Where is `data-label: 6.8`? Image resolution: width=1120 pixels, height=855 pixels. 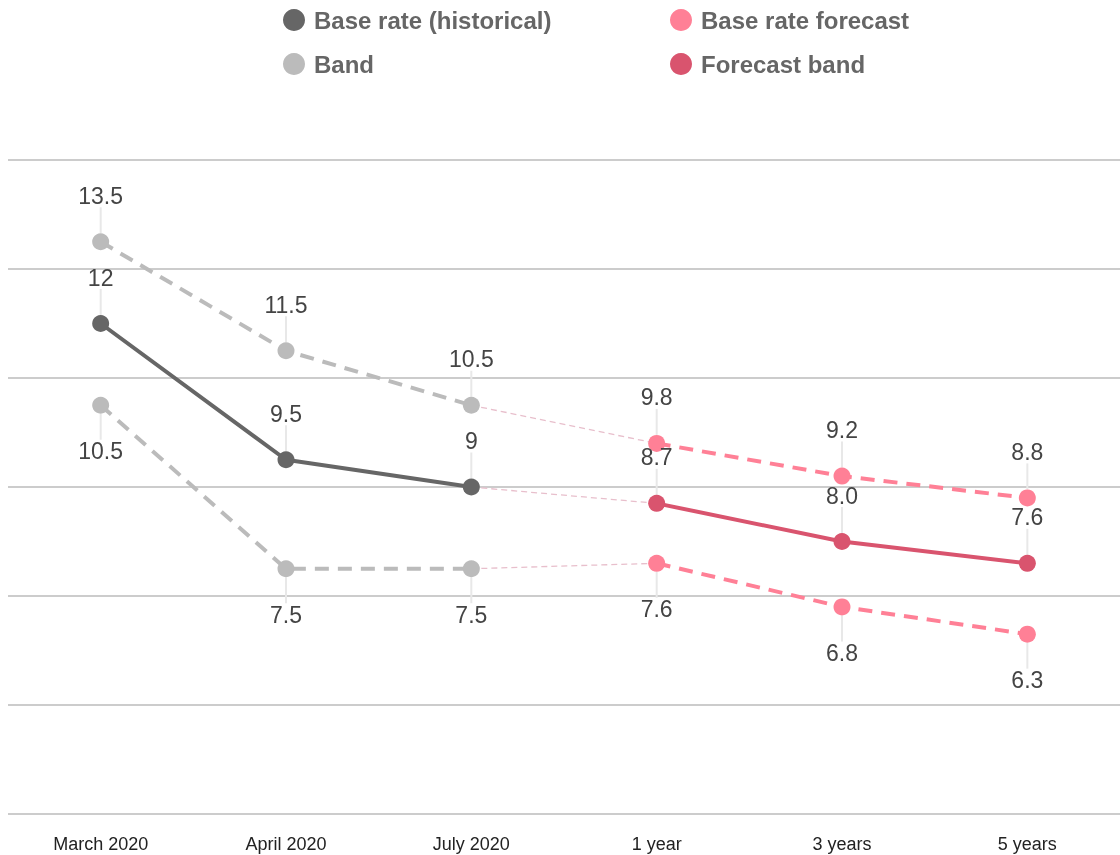
data-label: 6.8 is located at coordinates (842, 652).